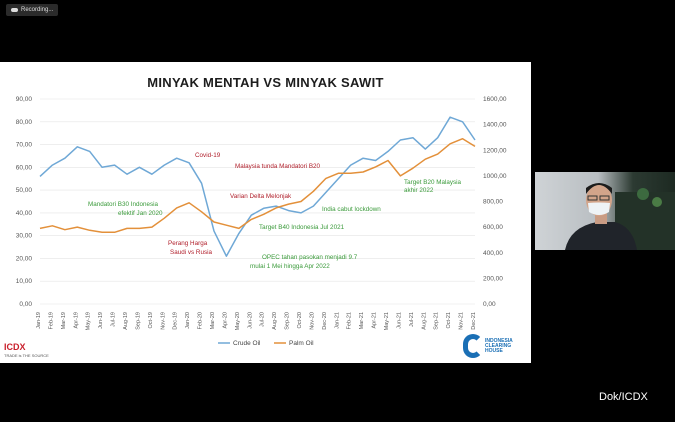 The image size is (675, 422). I want to click on icdx-logo: ICDX, so click(15, 347).